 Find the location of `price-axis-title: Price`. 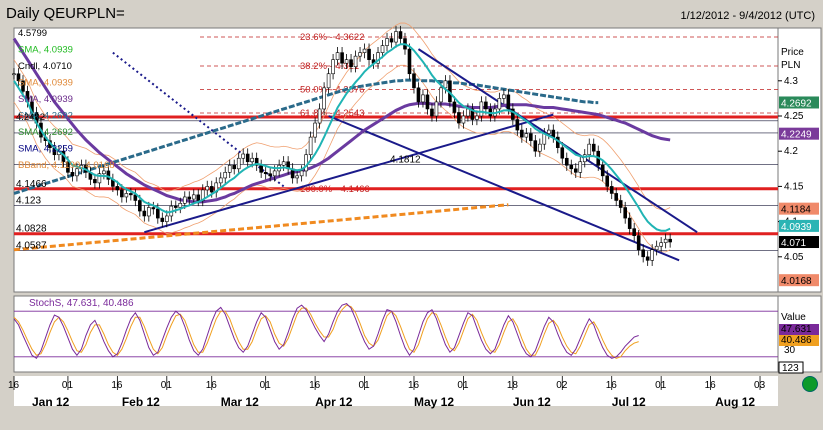

price-axis-title: Price is located at coordinates (792, 52).